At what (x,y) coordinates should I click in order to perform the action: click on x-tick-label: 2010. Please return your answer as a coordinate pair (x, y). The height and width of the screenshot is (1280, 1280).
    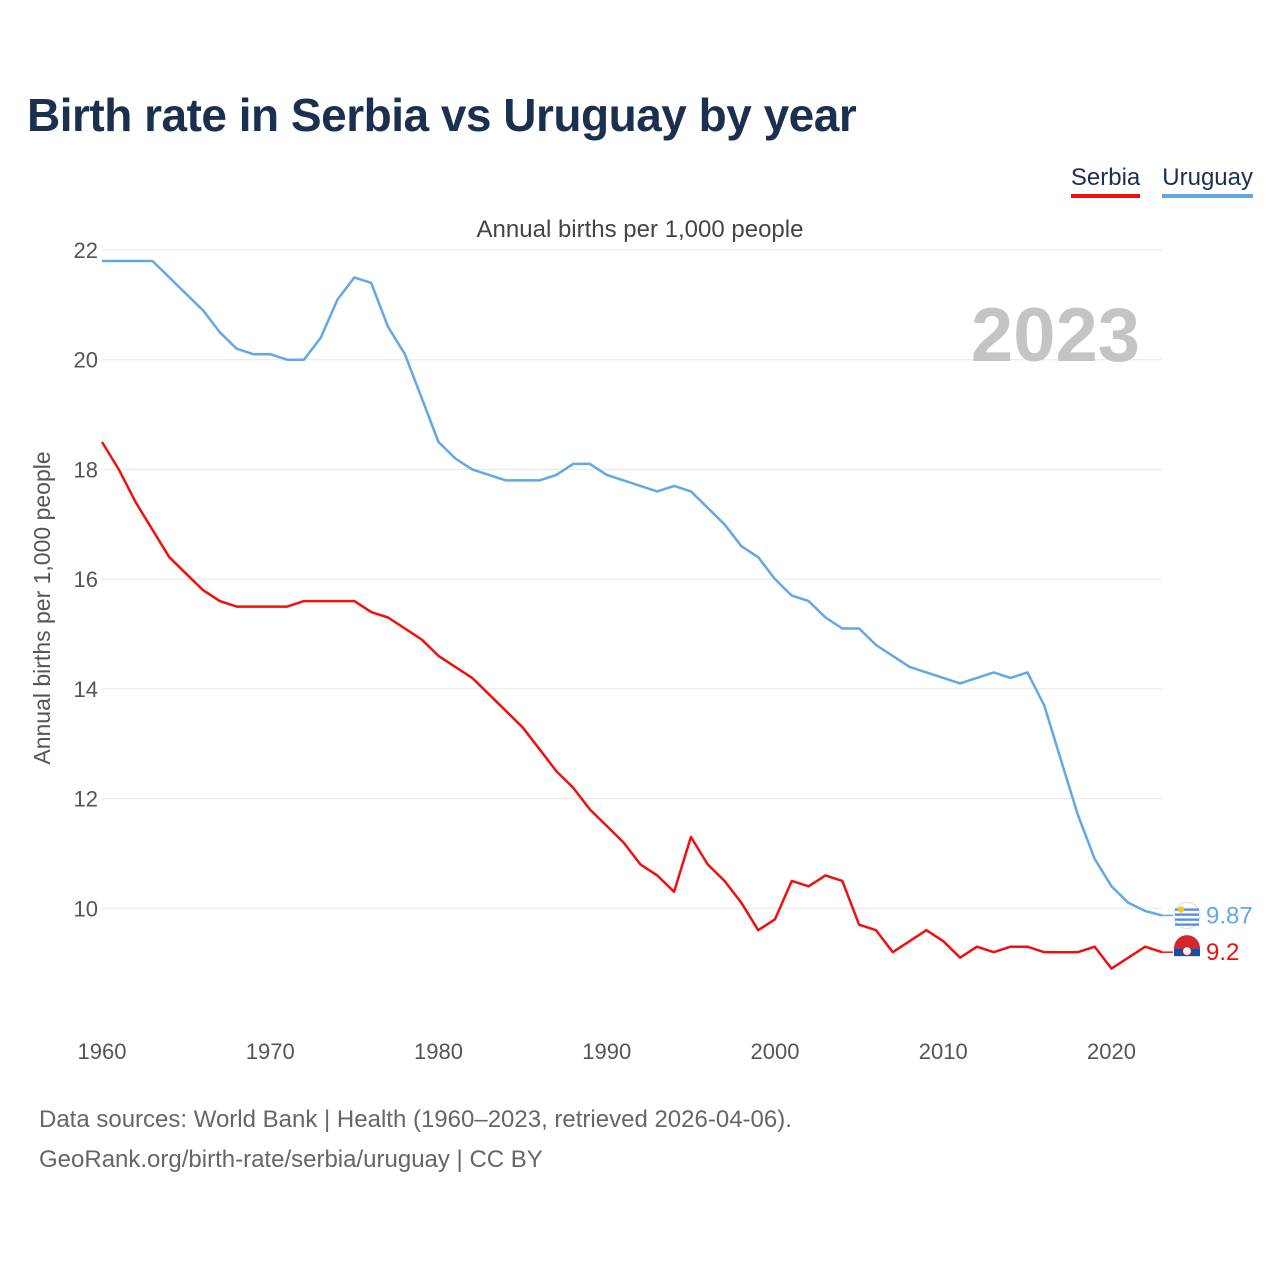
    Looking at the image, I should click on (943, 1051).